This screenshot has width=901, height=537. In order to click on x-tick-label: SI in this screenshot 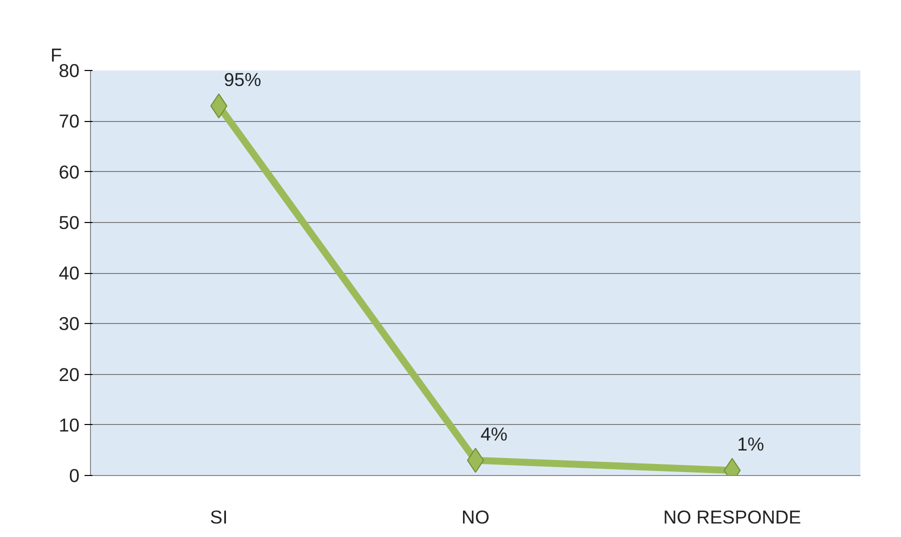, I will do `click(219, 517)`.